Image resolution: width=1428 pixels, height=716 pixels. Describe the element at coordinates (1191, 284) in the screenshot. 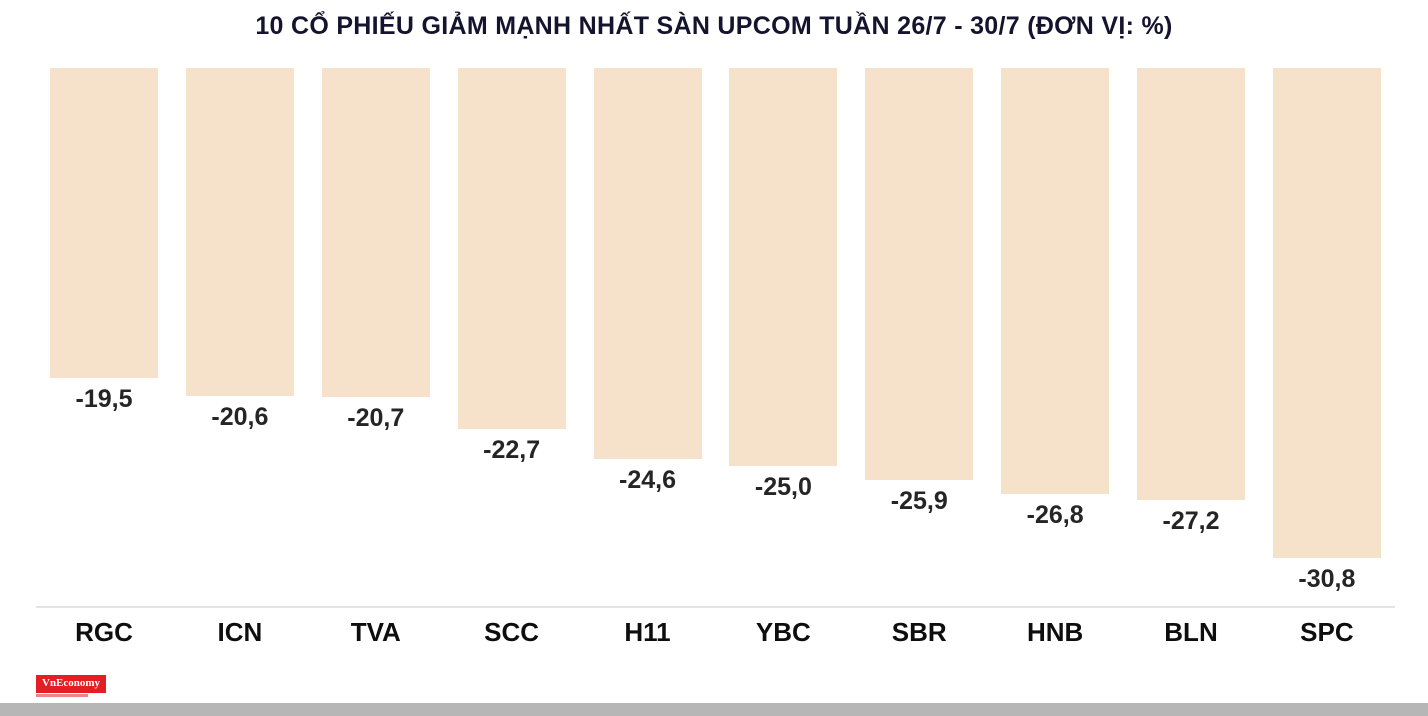

I see `bar-BLN` at that location.